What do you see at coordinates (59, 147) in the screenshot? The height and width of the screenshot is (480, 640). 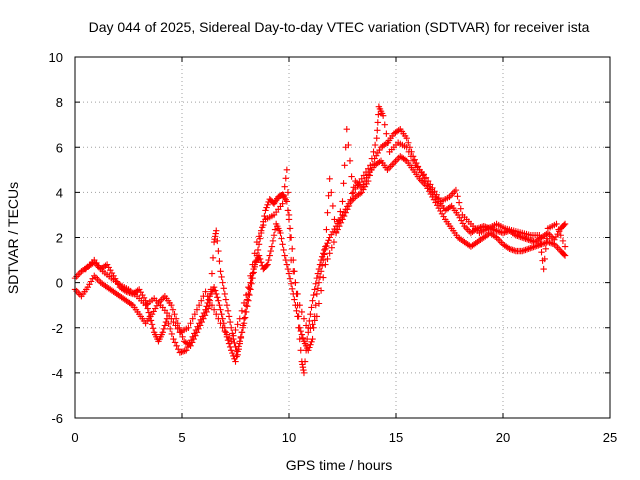 I see `y-tick-label: 6` at bounding box center [59, 147].